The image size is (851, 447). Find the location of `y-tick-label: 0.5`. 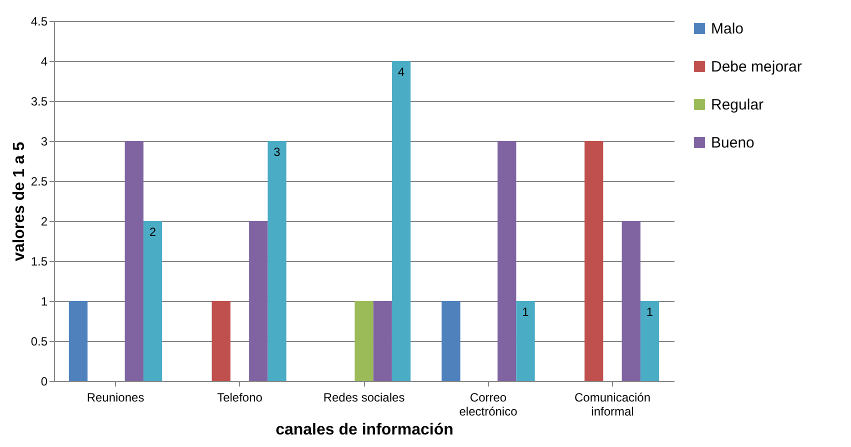

y-tick-label: 0.5 is located at coordinates (39, 341).